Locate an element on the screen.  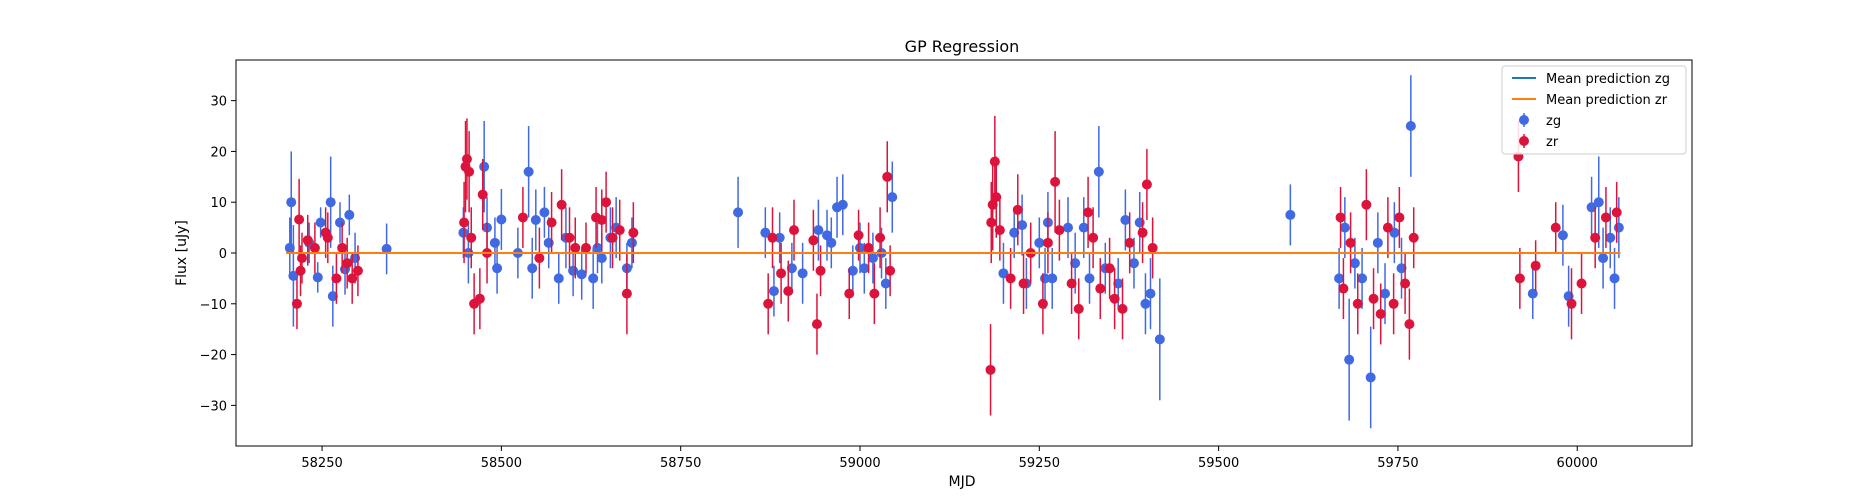
chart-title: GP Regression is located at coordinates (962, 46).